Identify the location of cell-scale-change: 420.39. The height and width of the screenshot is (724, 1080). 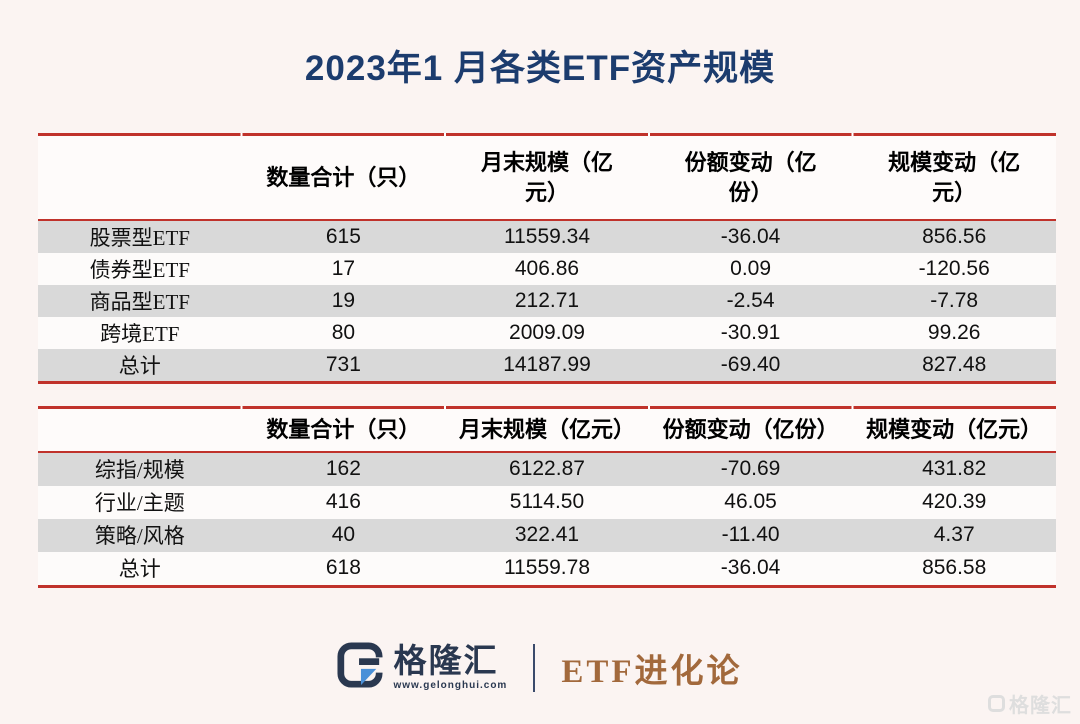
(954, 502).